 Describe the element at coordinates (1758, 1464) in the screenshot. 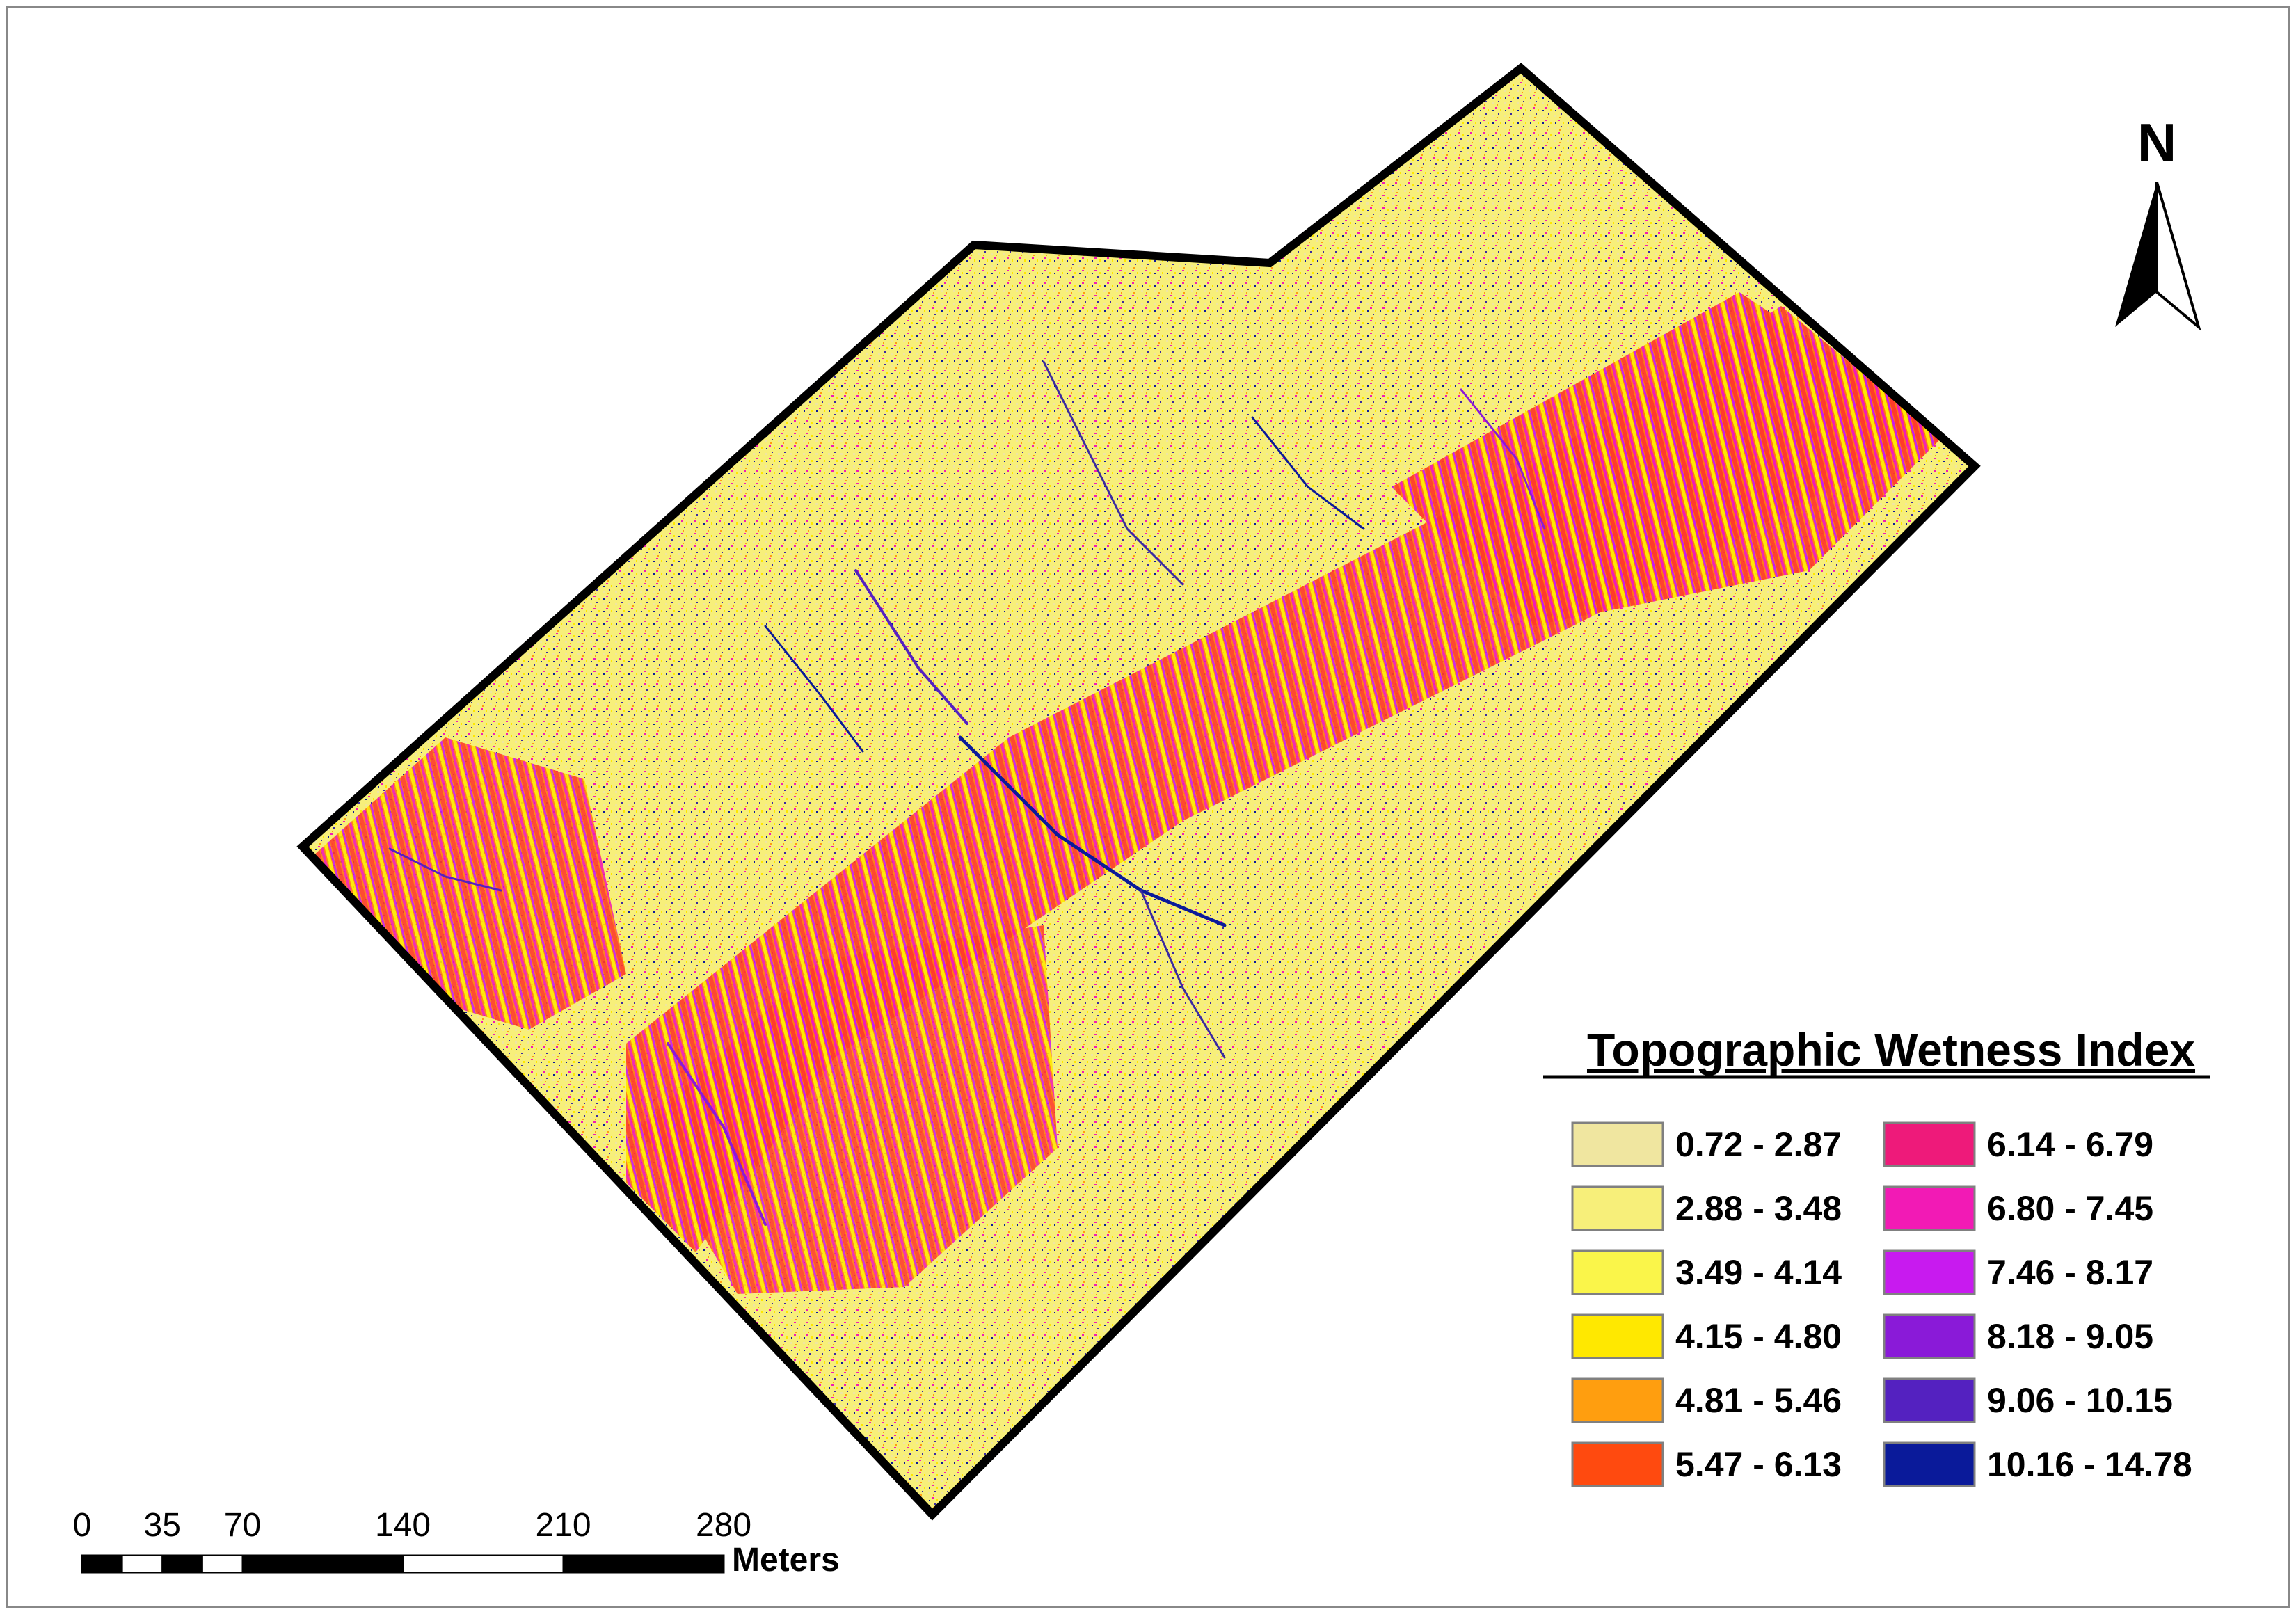

I see `legend-label: 5.47 - 6.13` at that location.